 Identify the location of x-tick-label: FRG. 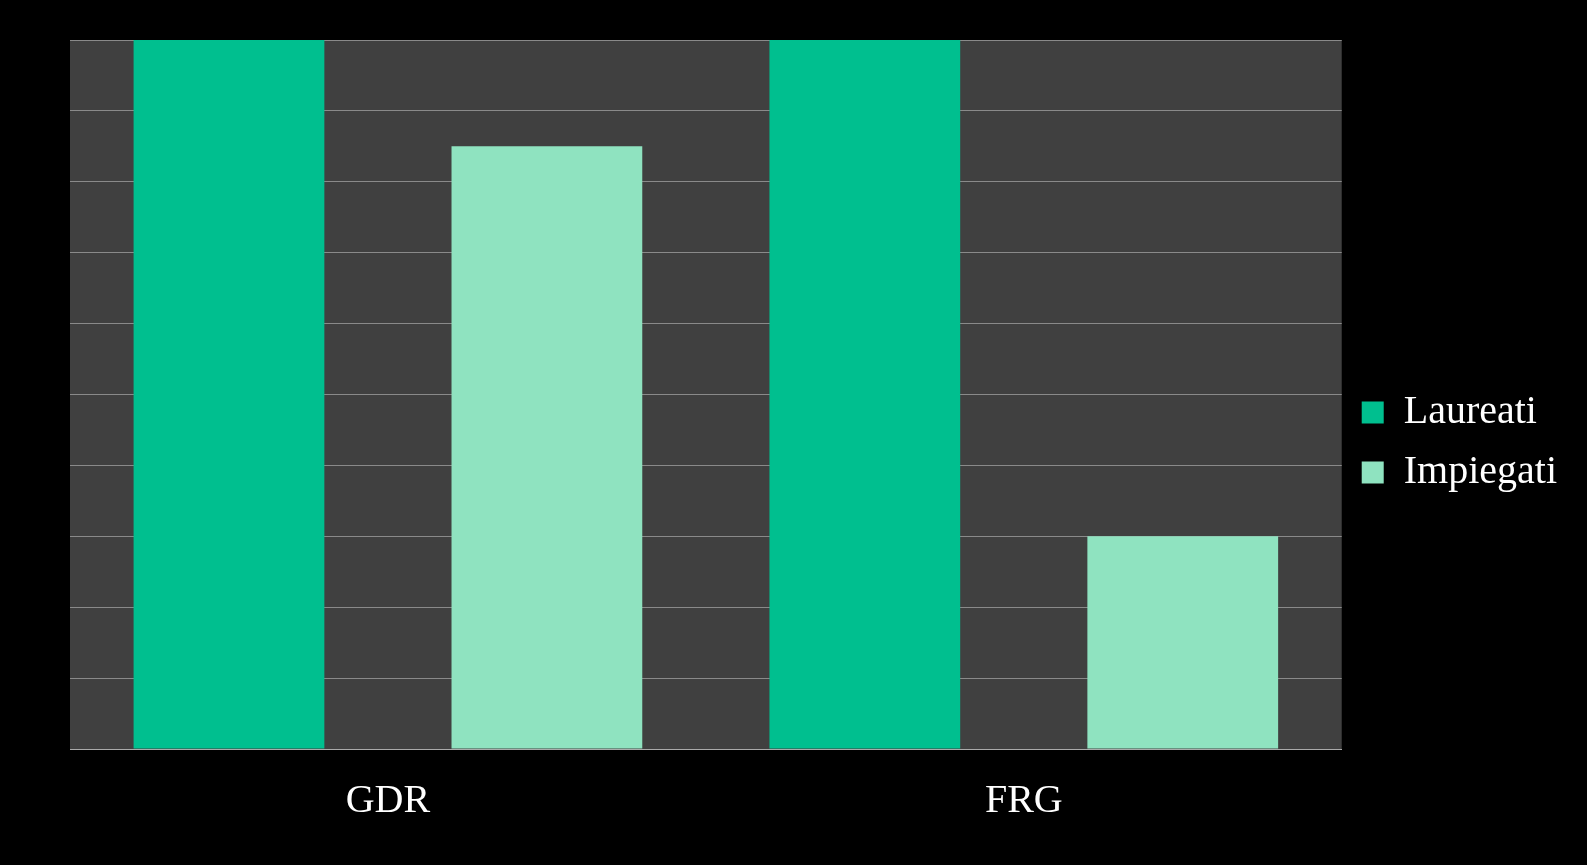
(1023, 798).